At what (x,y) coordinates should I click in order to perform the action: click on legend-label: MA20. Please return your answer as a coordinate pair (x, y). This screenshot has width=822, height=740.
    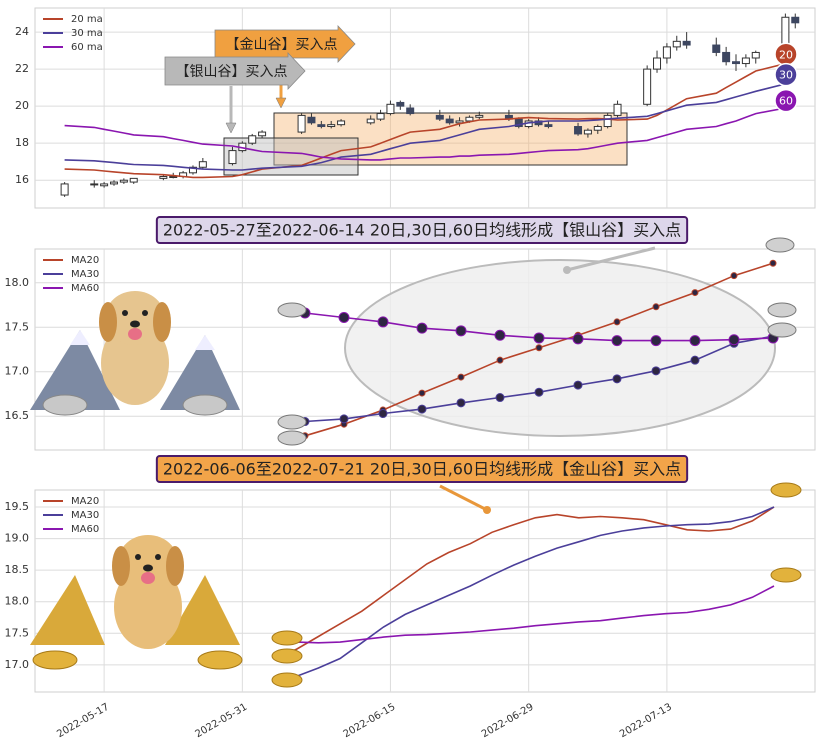
    Looking at the image, I should click on (85, 501).